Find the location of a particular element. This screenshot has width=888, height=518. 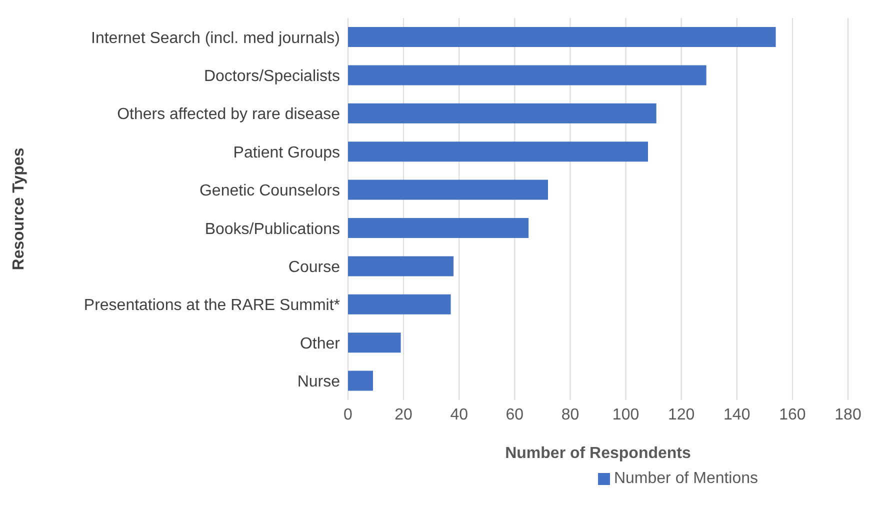

x-tick-label: 60 is located at coordinates (515, 415).